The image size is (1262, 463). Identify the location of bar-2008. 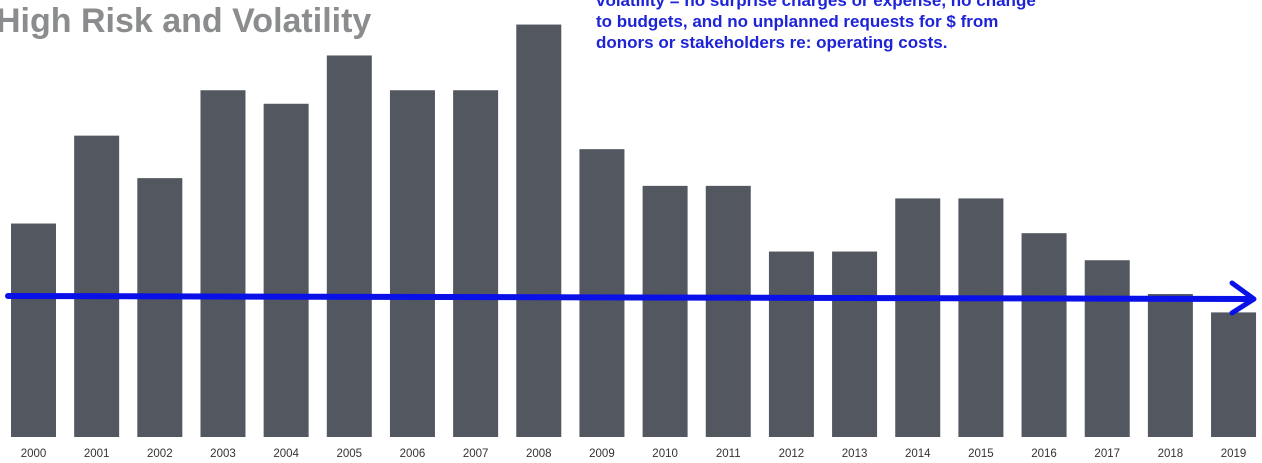
(539, 230).